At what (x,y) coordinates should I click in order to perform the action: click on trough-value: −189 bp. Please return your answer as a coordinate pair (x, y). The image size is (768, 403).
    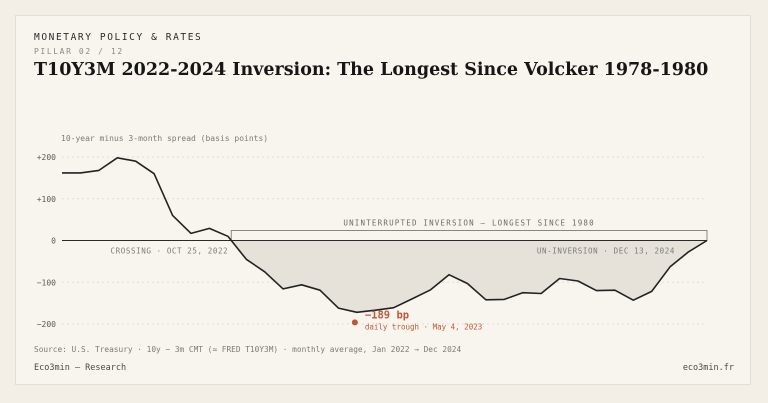
    Looking at the image, I should click on (387, 315).